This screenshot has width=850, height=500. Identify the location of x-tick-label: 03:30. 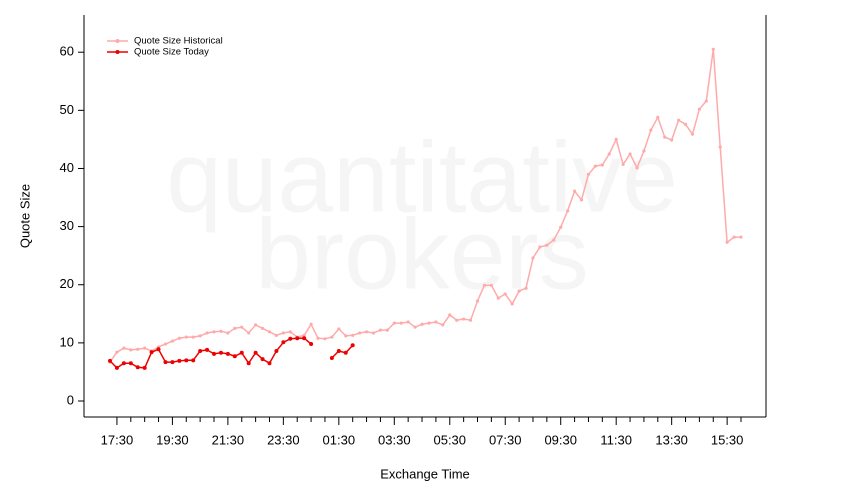
(394, 439).